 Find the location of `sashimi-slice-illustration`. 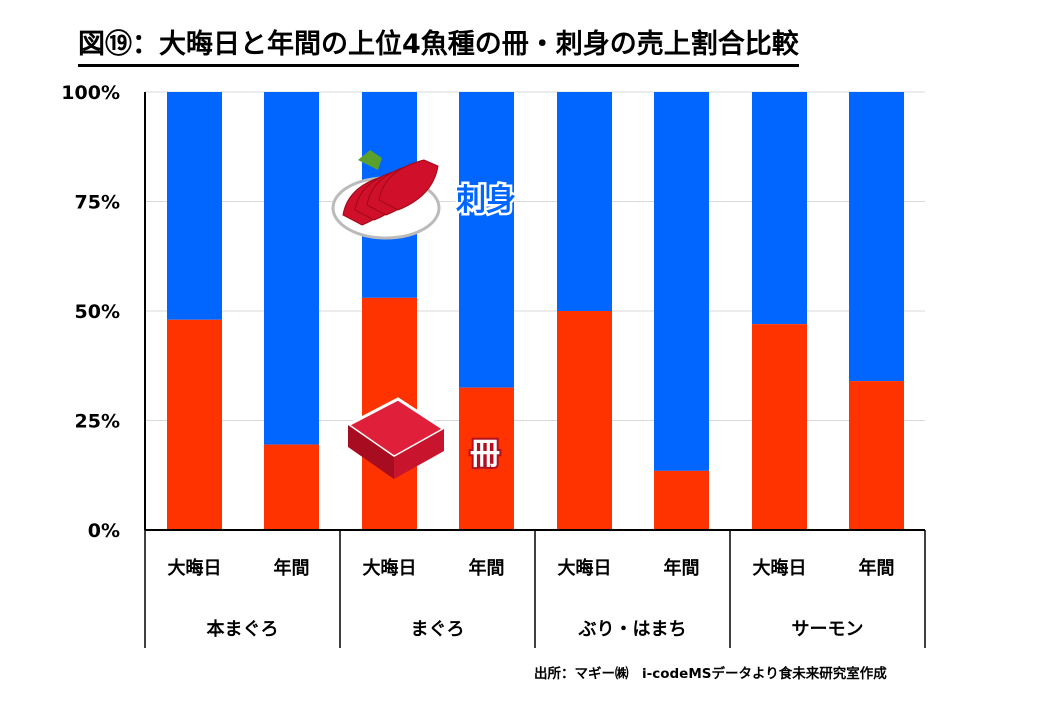

sashimi-slice-illustration is located at coordinates (408, 185).